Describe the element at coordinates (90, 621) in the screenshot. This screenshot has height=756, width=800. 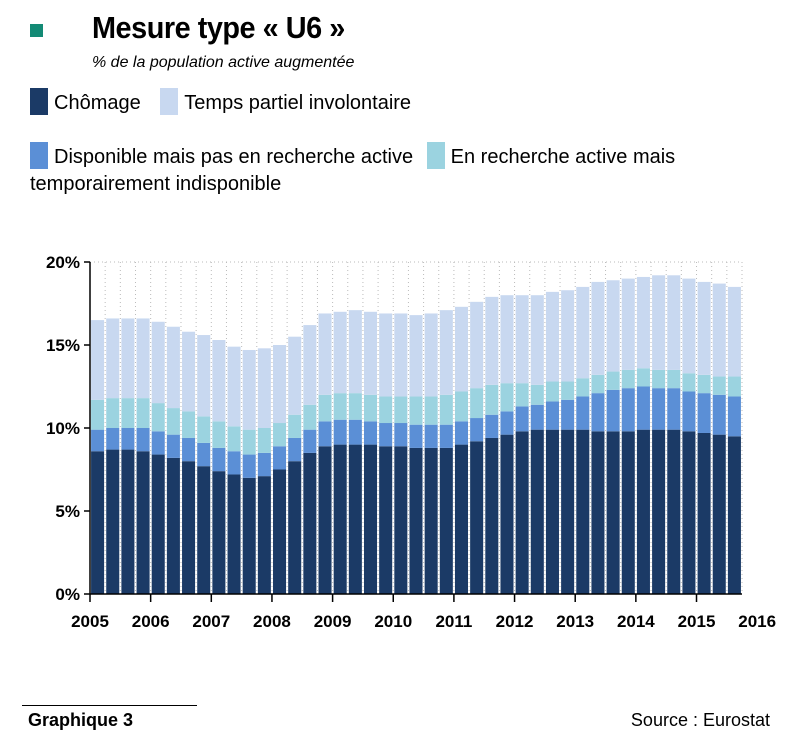
I see `x-tick-label: 2005` at that location.